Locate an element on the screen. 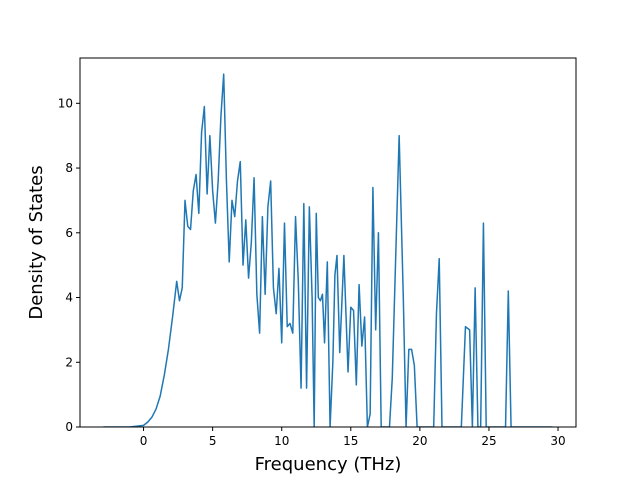 Image resolution: width=640 pixels, height=480 pixels. x-tick-label: 5 is located at coordinates (213, 441).